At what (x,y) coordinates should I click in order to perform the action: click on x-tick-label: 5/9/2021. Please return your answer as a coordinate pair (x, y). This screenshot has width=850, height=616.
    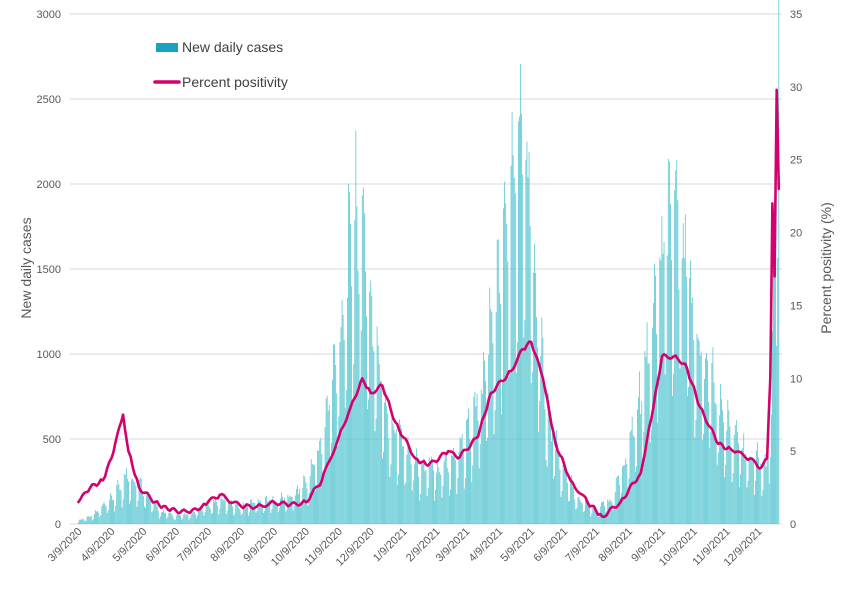
    Looking at the image, I should click on (518, 545).